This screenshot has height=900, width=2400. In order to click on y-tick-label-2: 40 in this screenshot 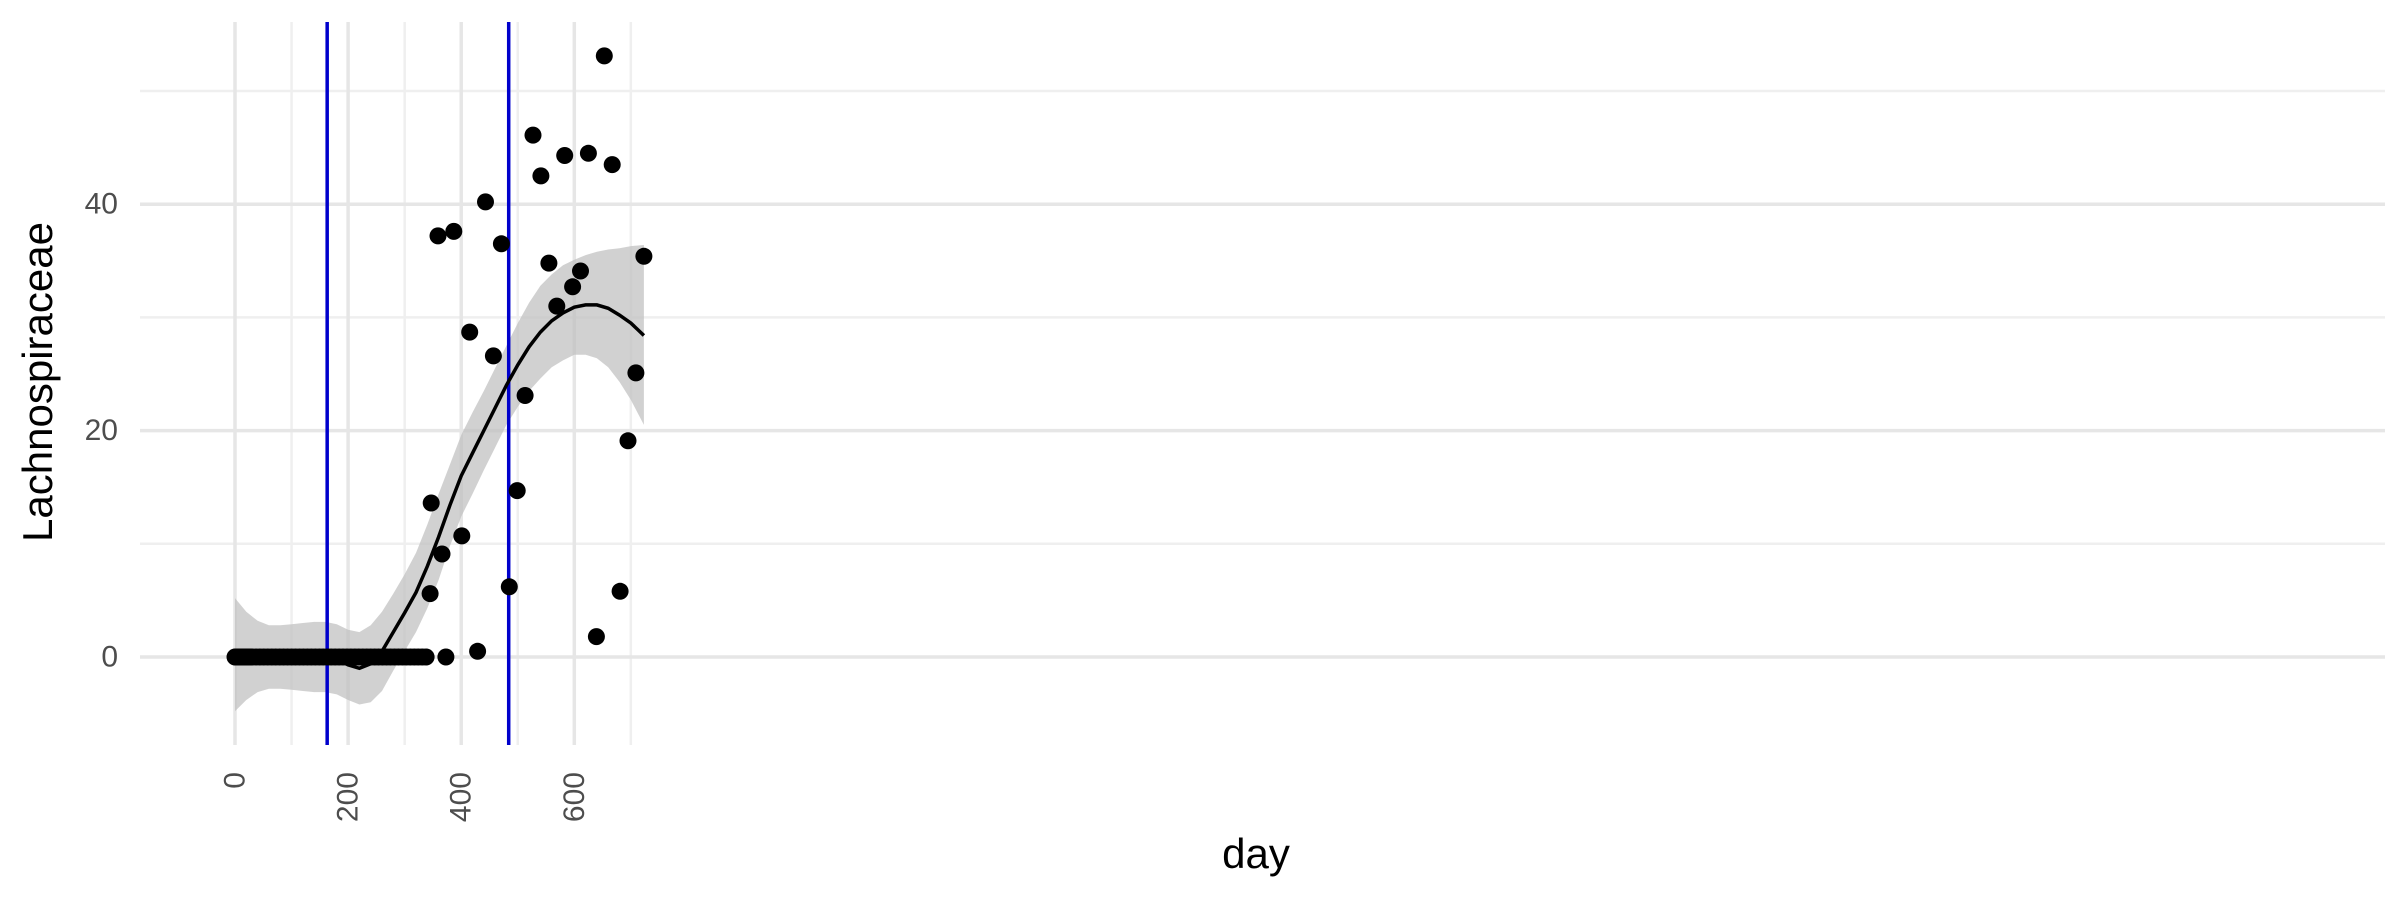, I will do `click(101, 204)`.